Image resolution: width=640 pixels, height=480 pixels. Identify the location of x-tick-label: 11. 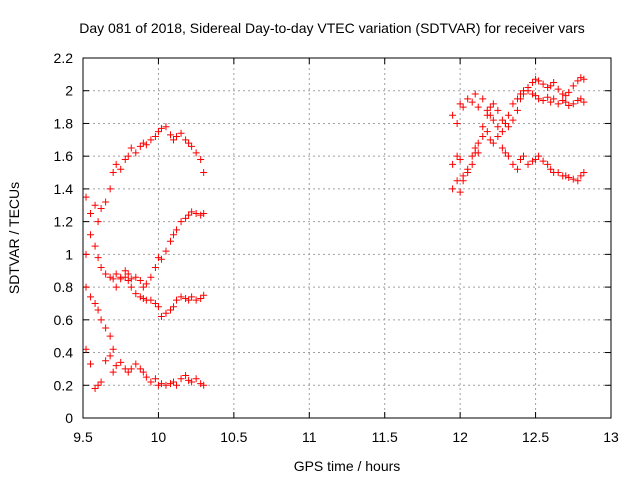
(309, 437).